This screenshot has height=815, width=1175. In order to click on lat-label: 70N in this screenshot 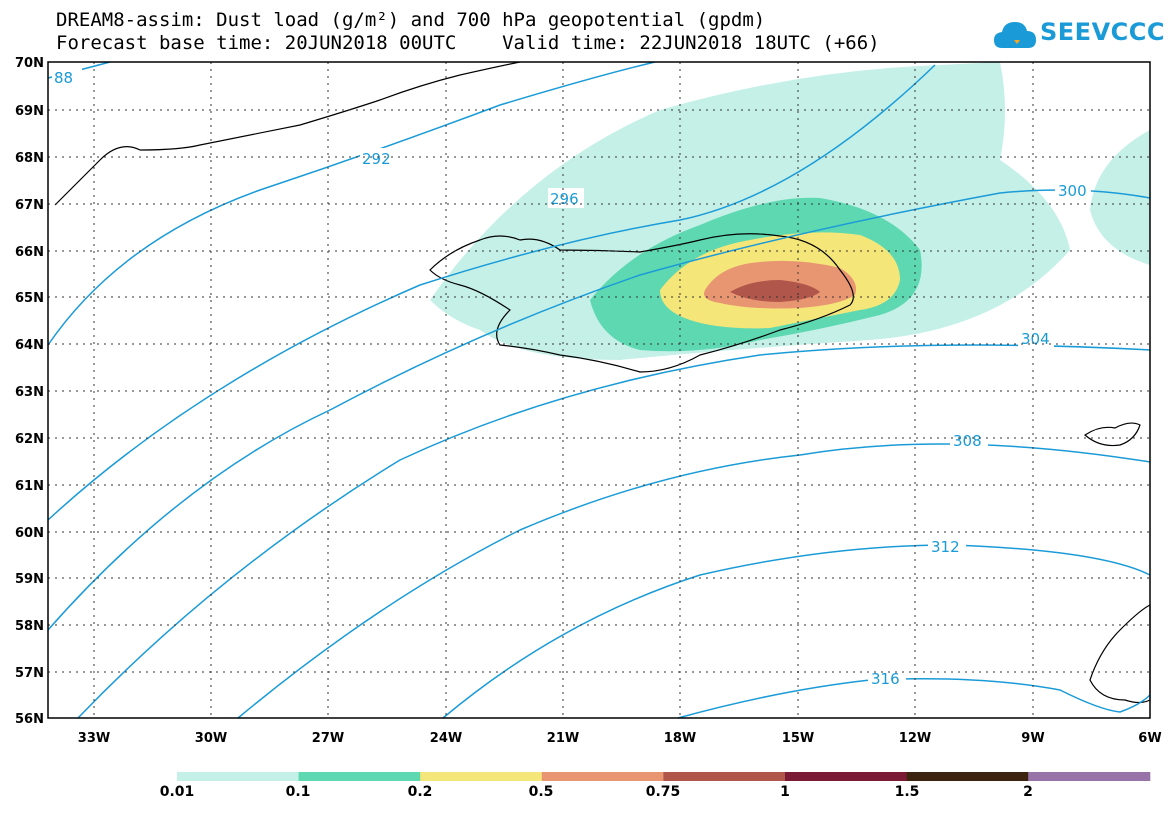, I will do `click(29, 63)`.